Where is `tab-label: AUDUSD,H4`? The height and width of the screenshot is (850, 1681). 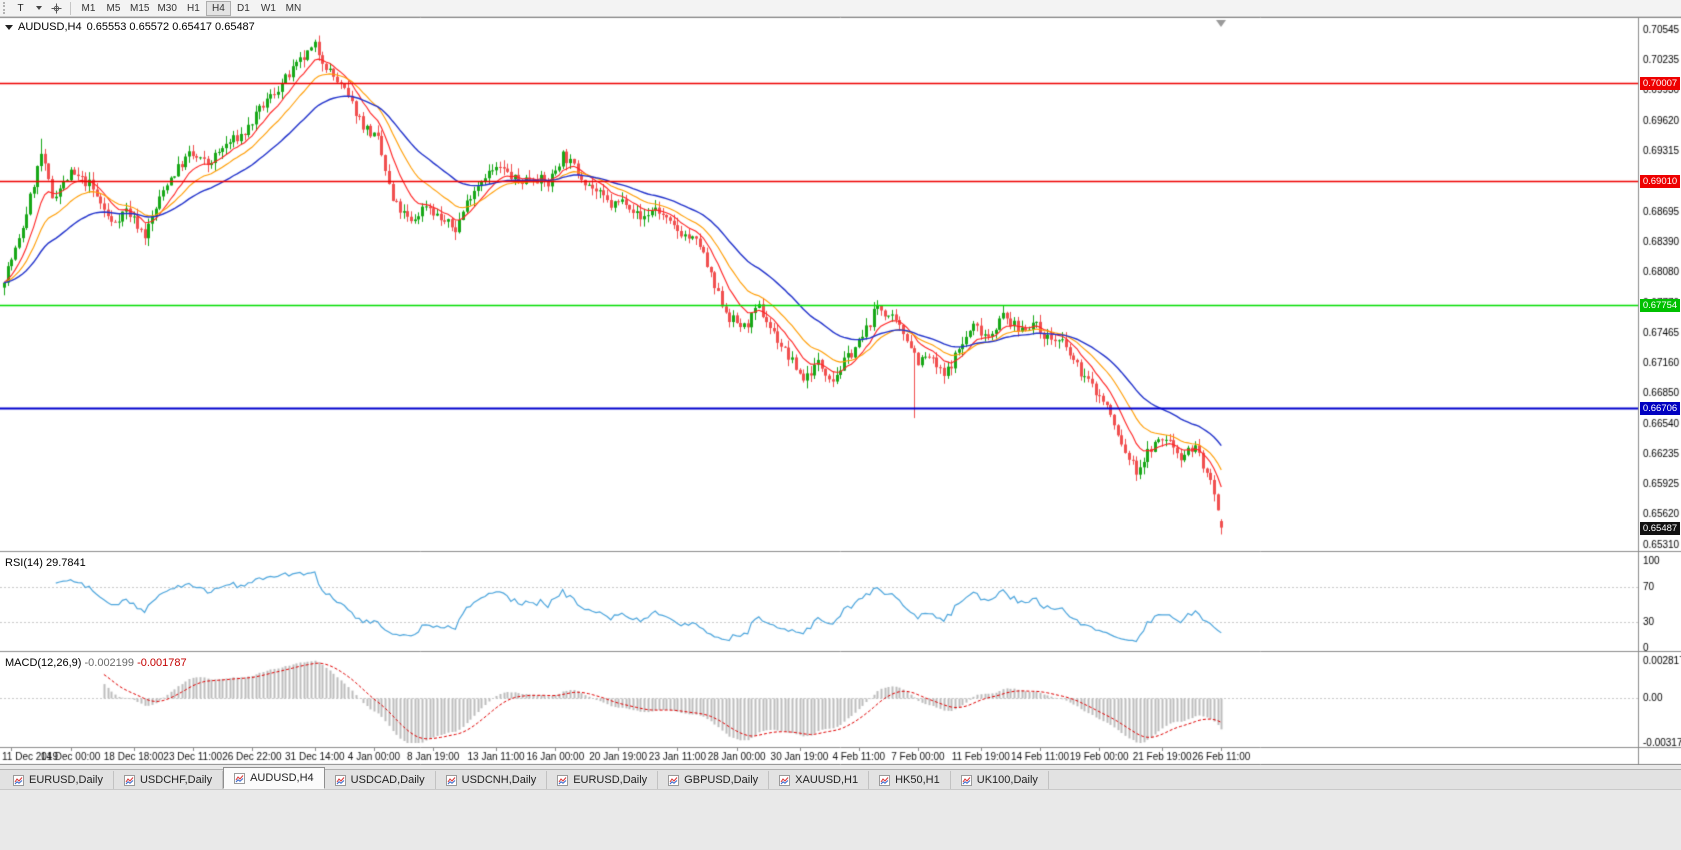
tab-label: AUDUSD,H4 is located at coordinates (282, 778).